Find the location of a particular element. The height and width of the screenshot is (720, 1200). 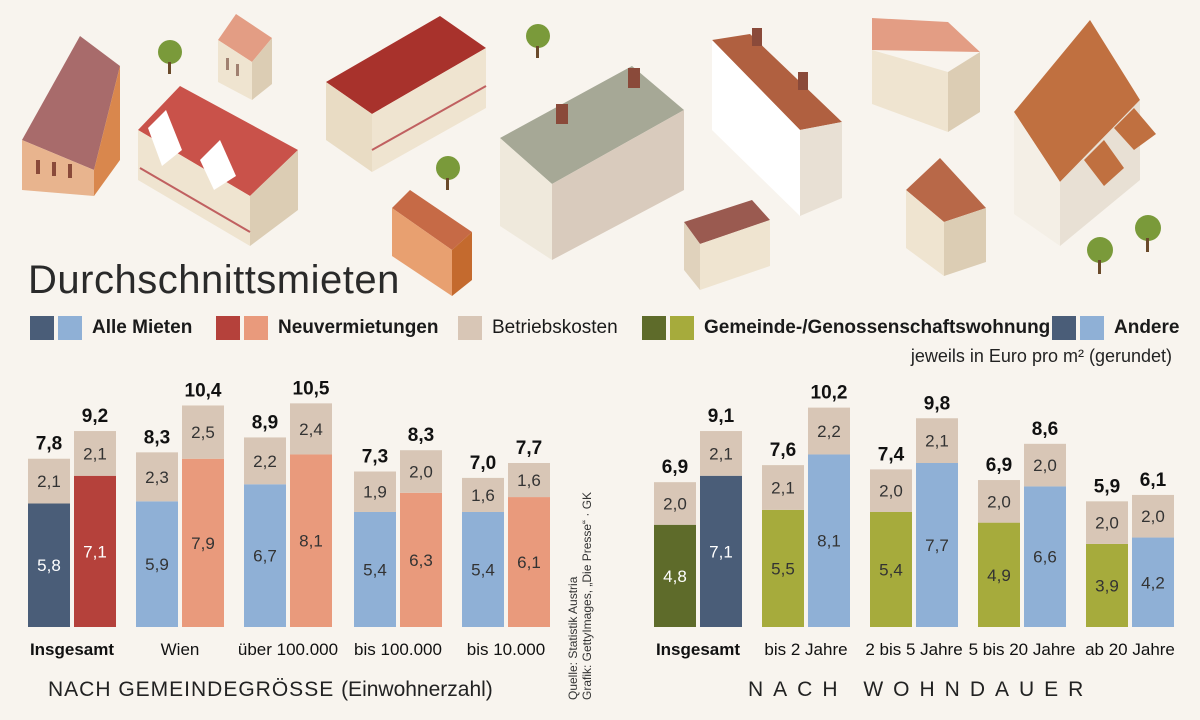

data-label-betriebskosten: 1,9 is located at coordinates (375, 492).